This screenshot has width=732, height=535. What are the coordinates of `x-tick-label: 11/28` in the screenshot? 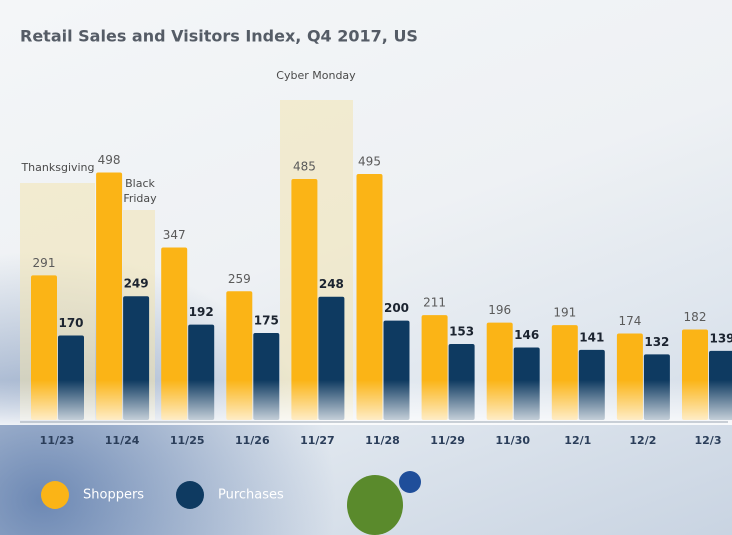 It's located at (382, 440).